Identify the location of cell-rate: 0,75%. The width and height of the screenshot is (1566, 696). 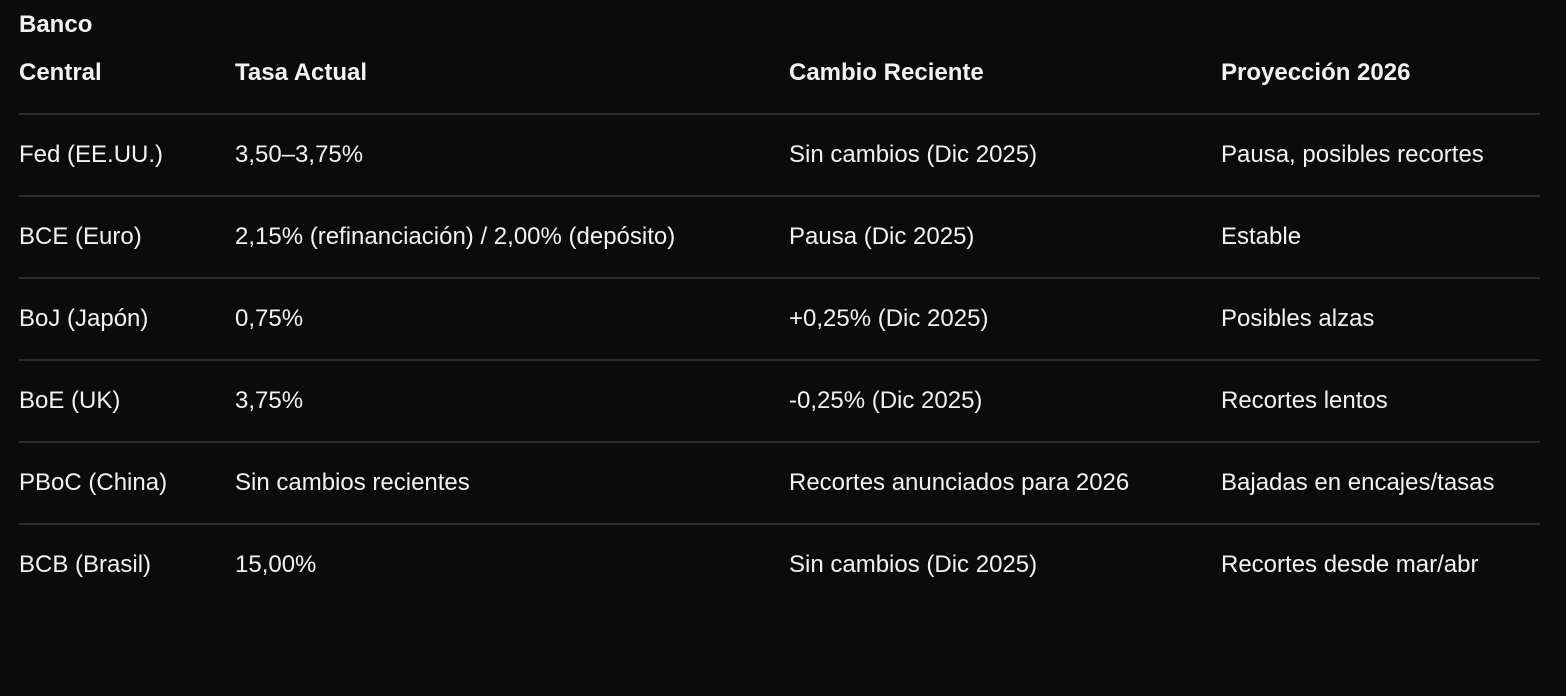
(269, 318).